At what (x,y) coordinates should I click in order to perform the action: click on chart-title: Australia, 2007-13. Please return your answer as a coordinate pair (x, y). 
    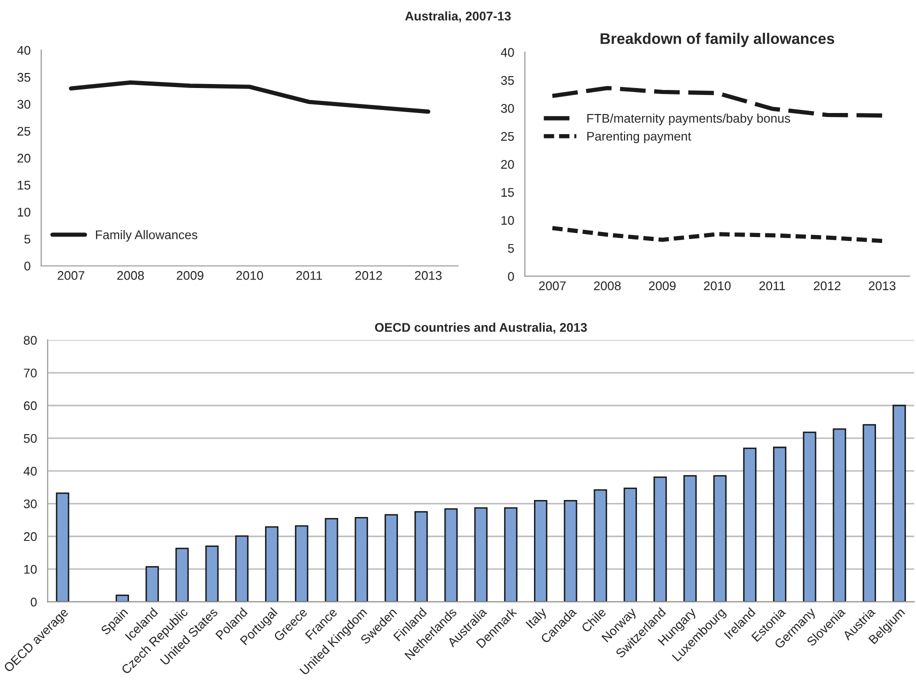
    Looking at the image, I should click on (458, 16).